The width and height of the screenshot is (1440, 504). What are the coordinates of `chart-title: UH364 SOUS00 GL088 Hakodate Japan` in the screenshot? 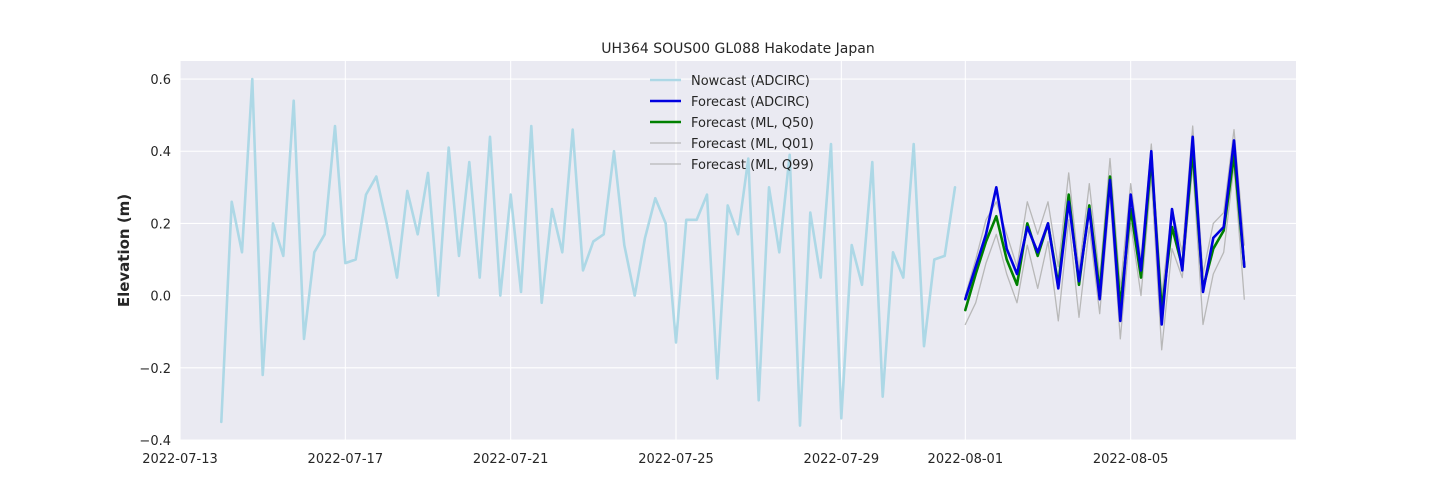 It's located at (737, 49).